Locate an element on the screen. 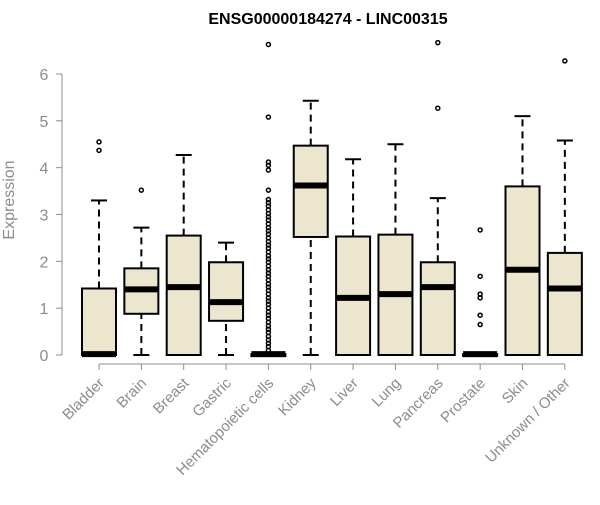  y-tick-label: 0 is located at coordinates (44, 356).